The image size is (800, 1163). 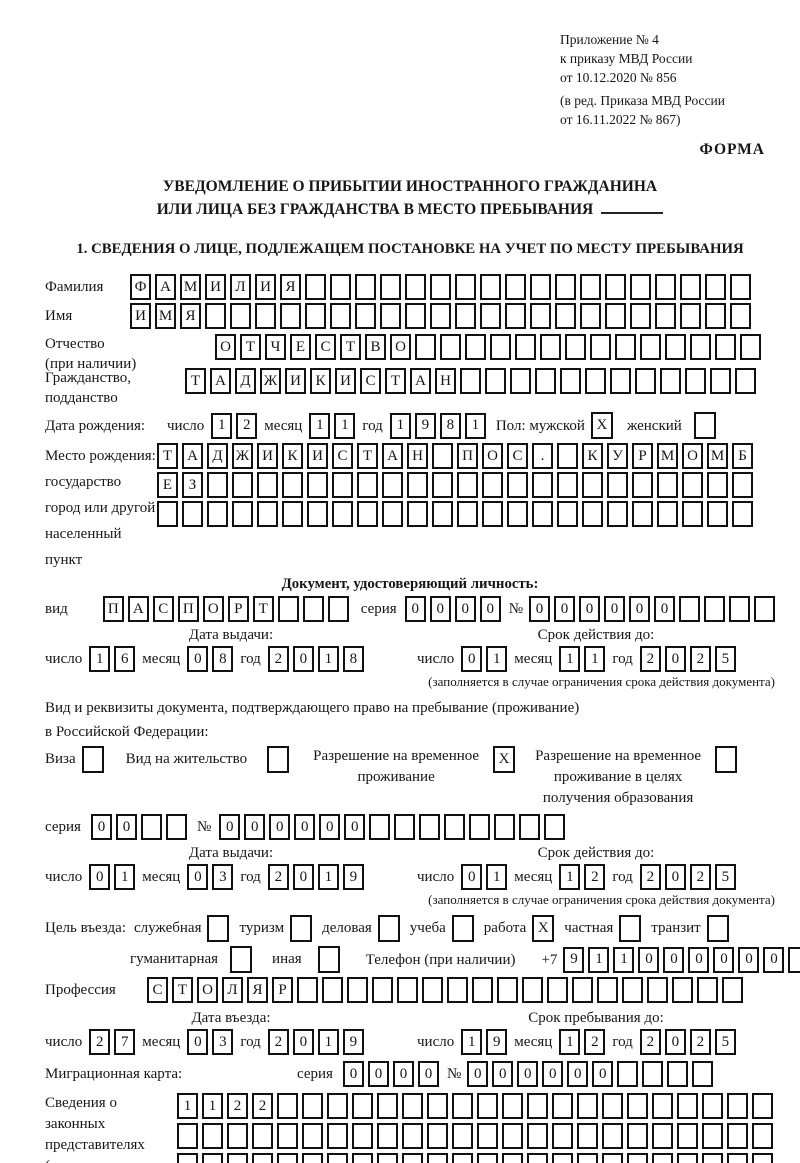 I want to click on temp-permit-checkbox: X, so click(x=504, y=759).